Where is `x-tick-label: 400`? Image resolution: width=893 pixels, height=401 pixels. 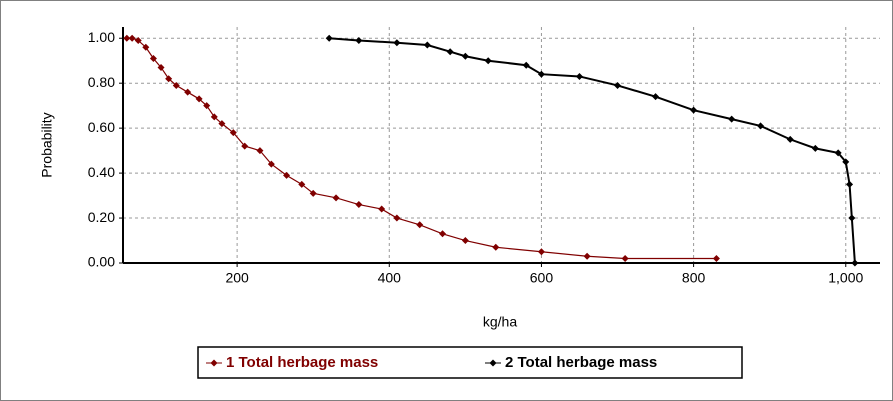
x-tick-label: 400 is located at coordinates (390, 278).